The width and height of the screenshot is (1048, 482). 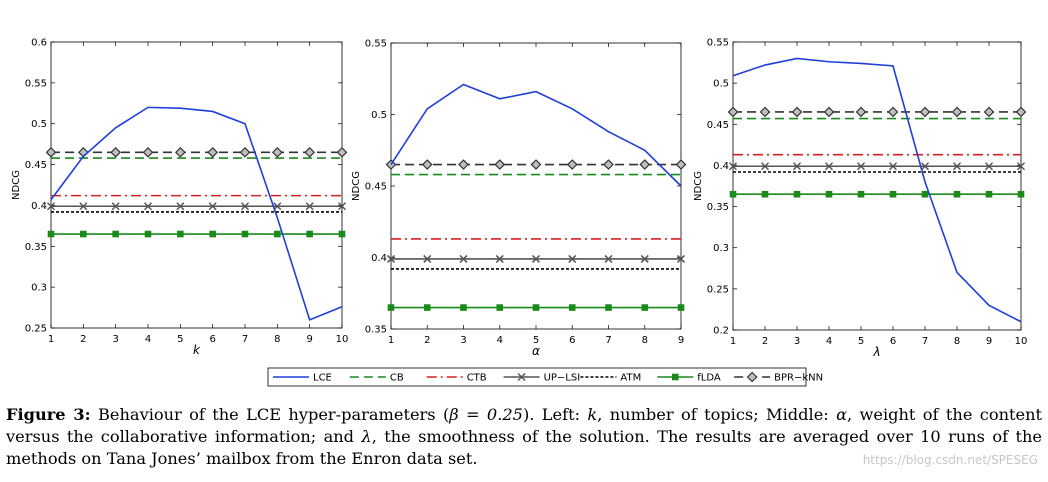 I want to click on middle-chart-y-tick-label: 0.5, so click(x=379, y=115).